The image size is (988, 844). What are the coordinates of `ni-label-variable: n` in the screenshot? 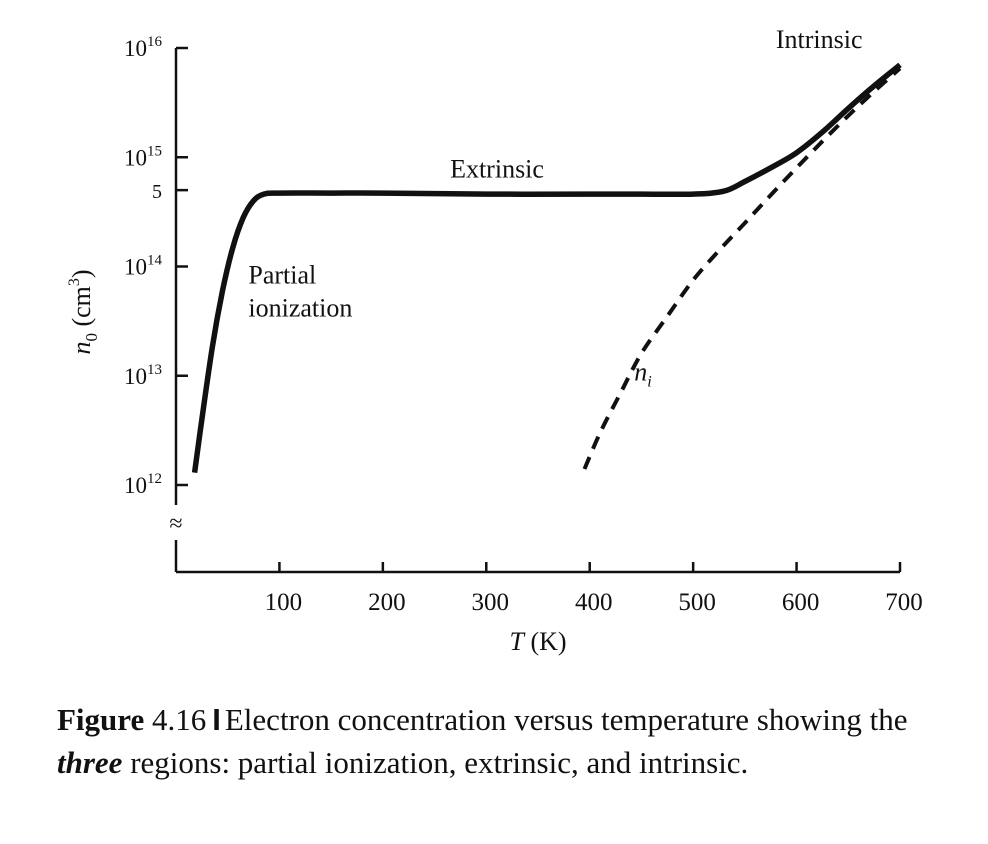 It's located at (640, 372).